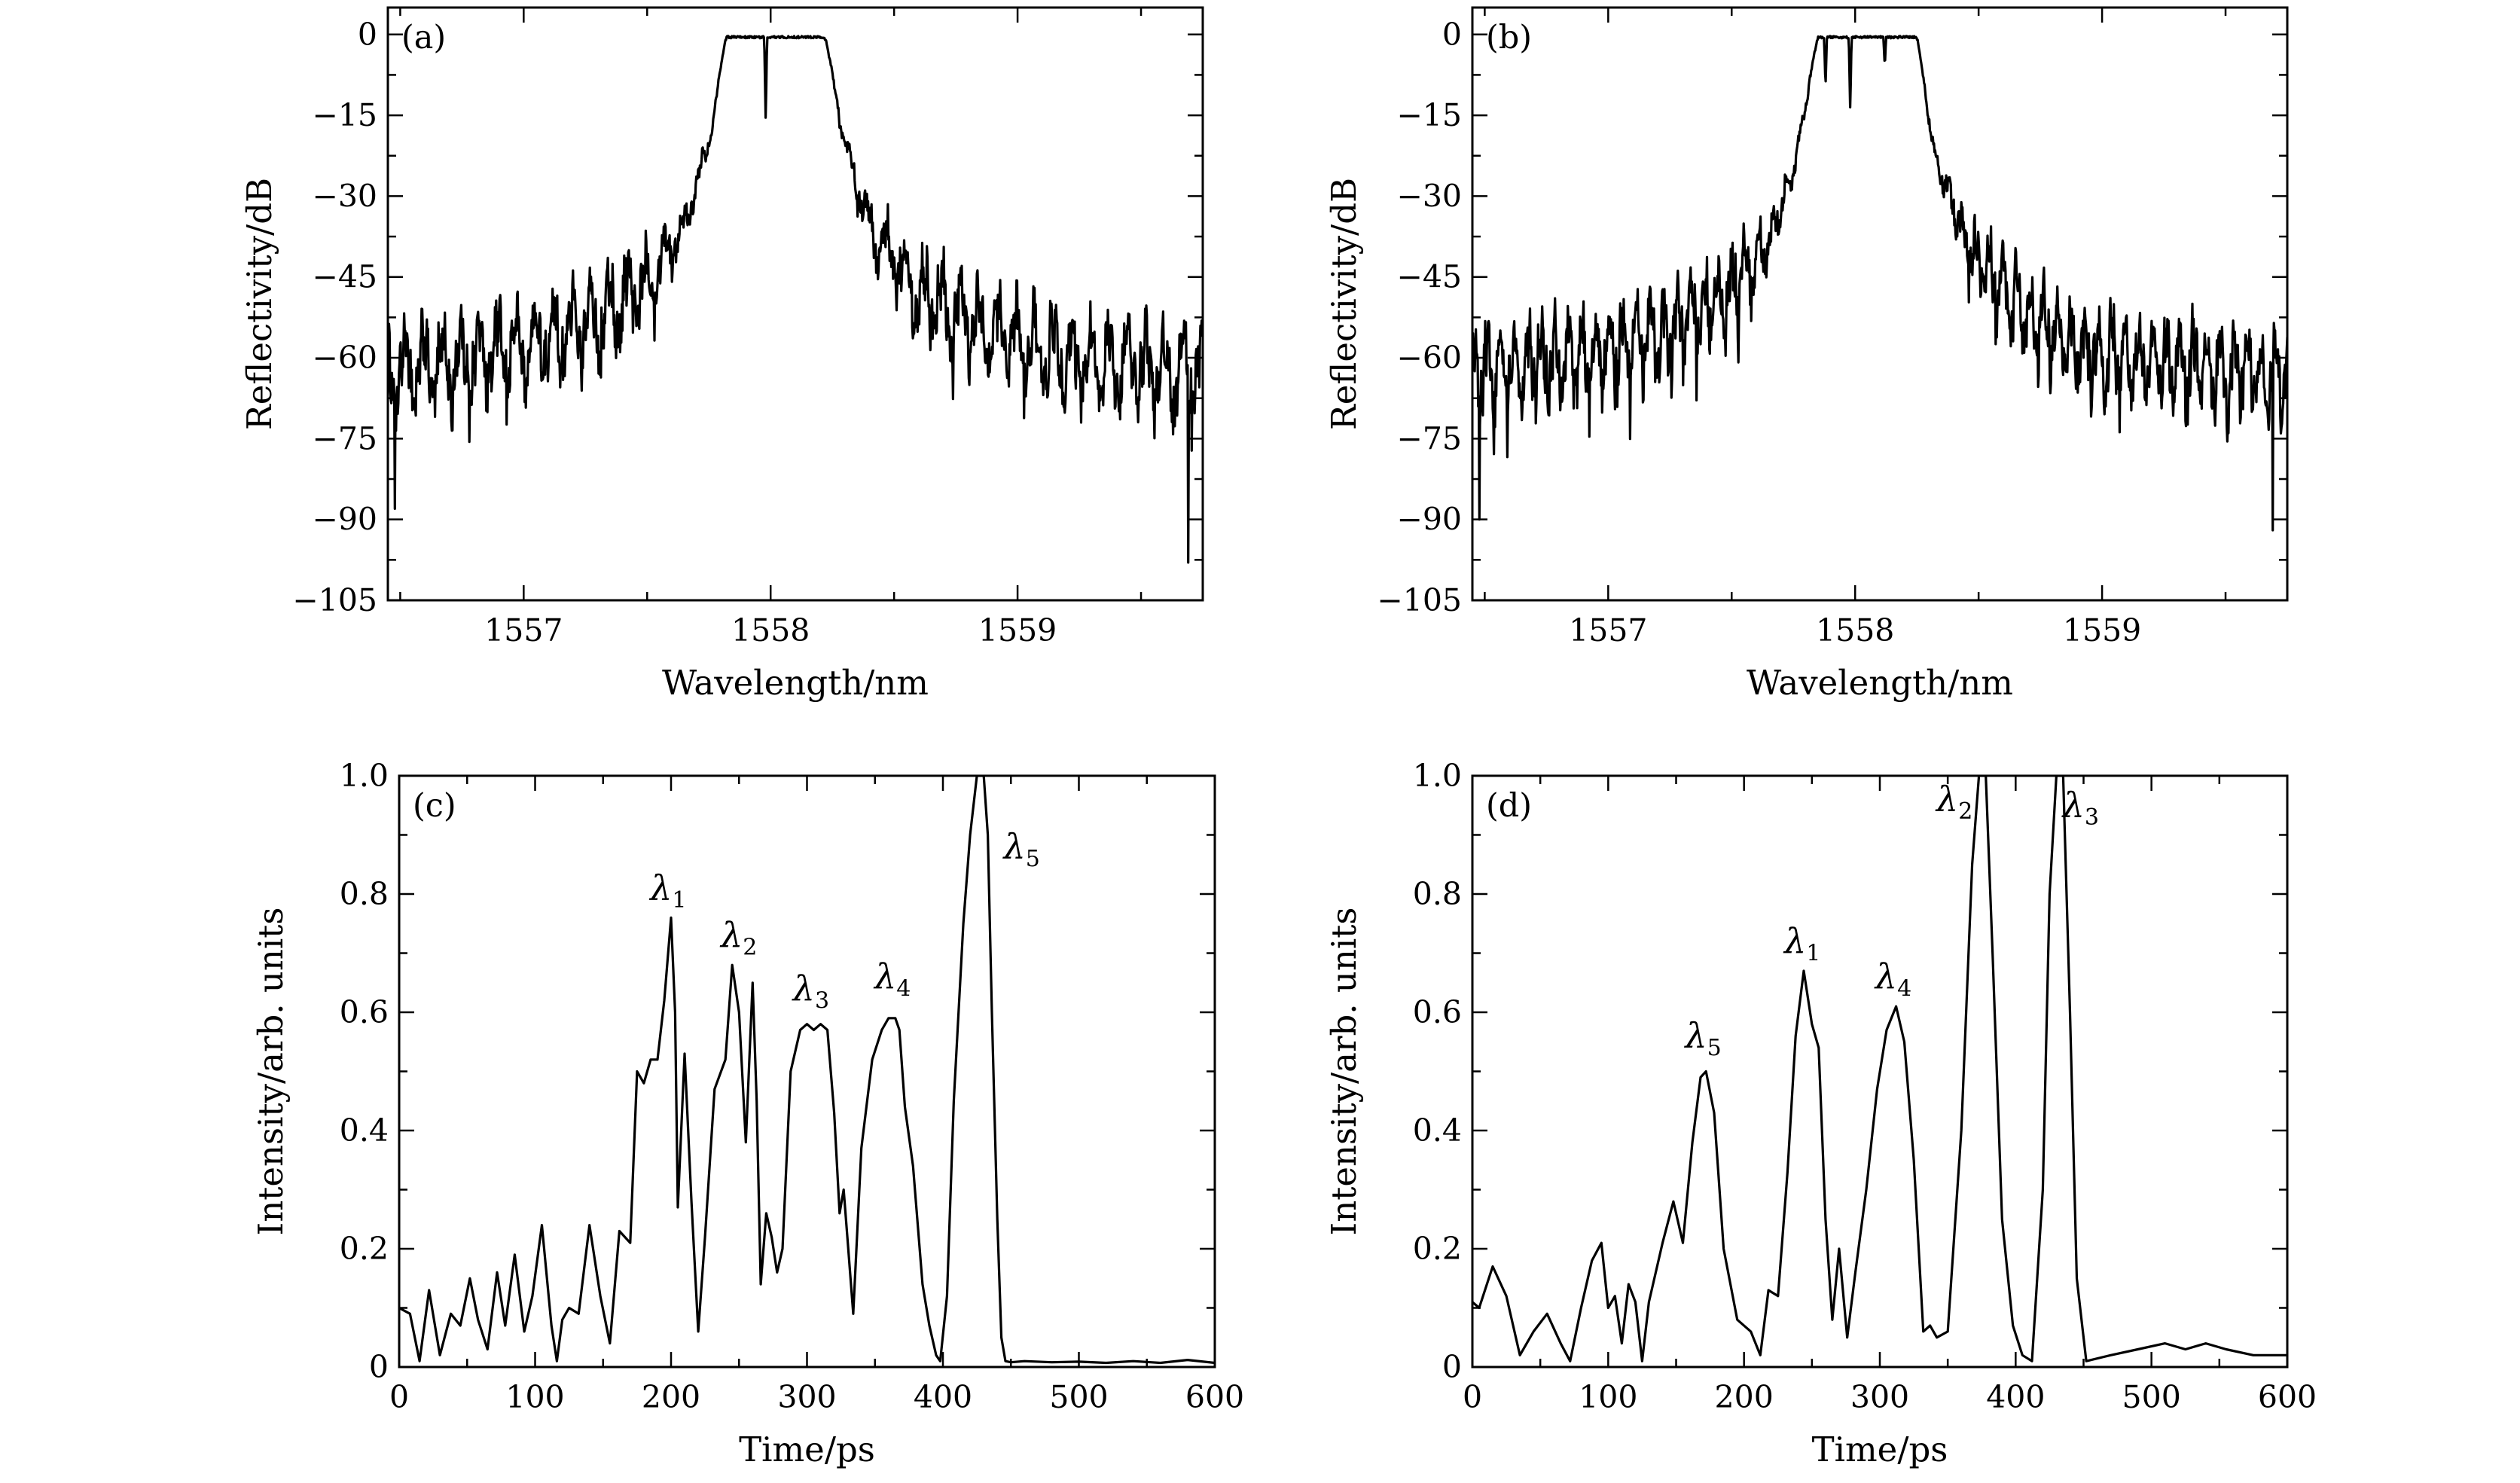  I want to click on series-line-spectrum-a, so click(795, 299).